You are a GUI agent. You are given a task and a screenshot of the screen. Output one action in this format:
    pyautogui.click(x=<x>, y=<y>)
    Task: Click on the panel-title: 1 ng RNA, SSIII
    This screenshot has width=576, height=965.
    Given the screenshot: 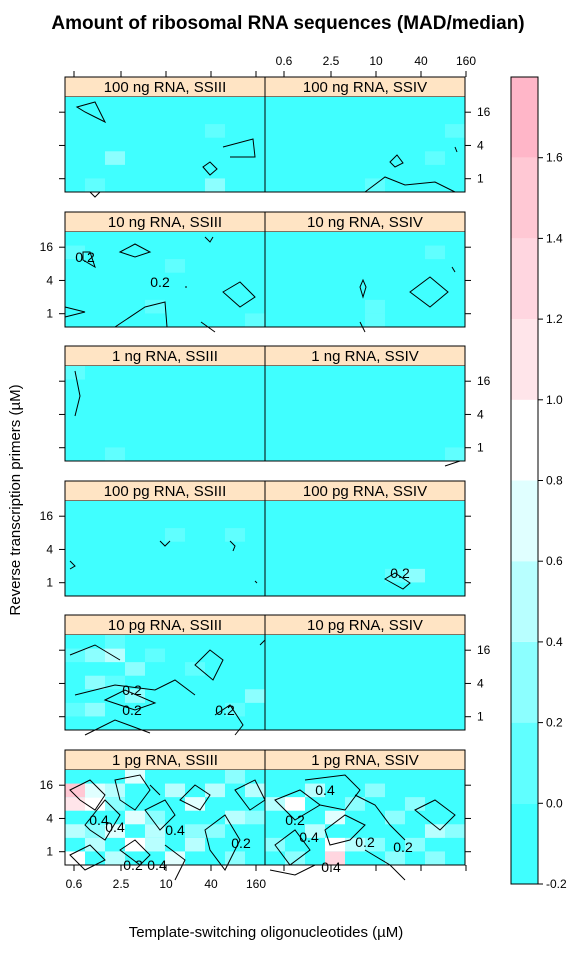 What is the action you would take?
    pyautogui.click(x=165, y=356)
    